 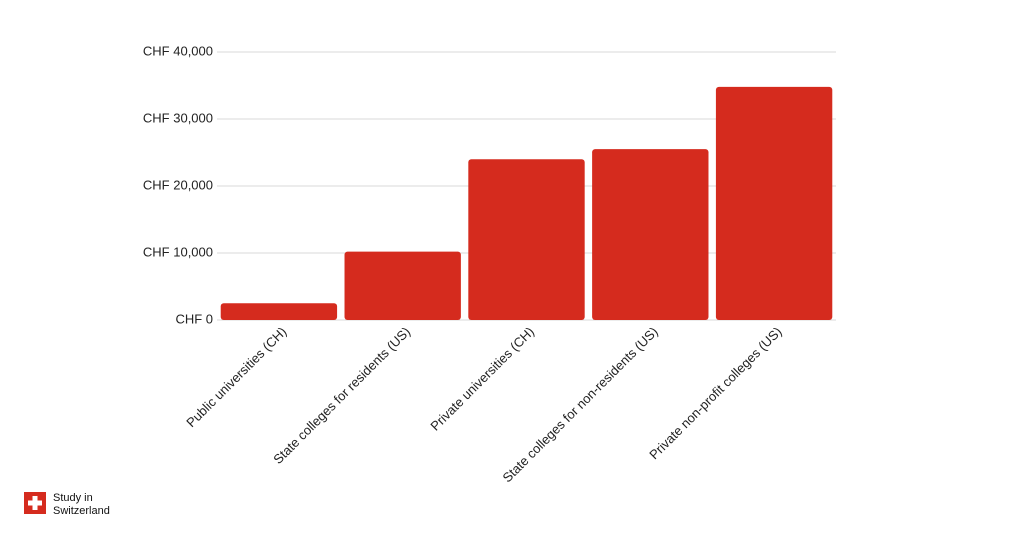 I want to click on y-tick-label: CHF 20,000, so click(x=178, y=184).